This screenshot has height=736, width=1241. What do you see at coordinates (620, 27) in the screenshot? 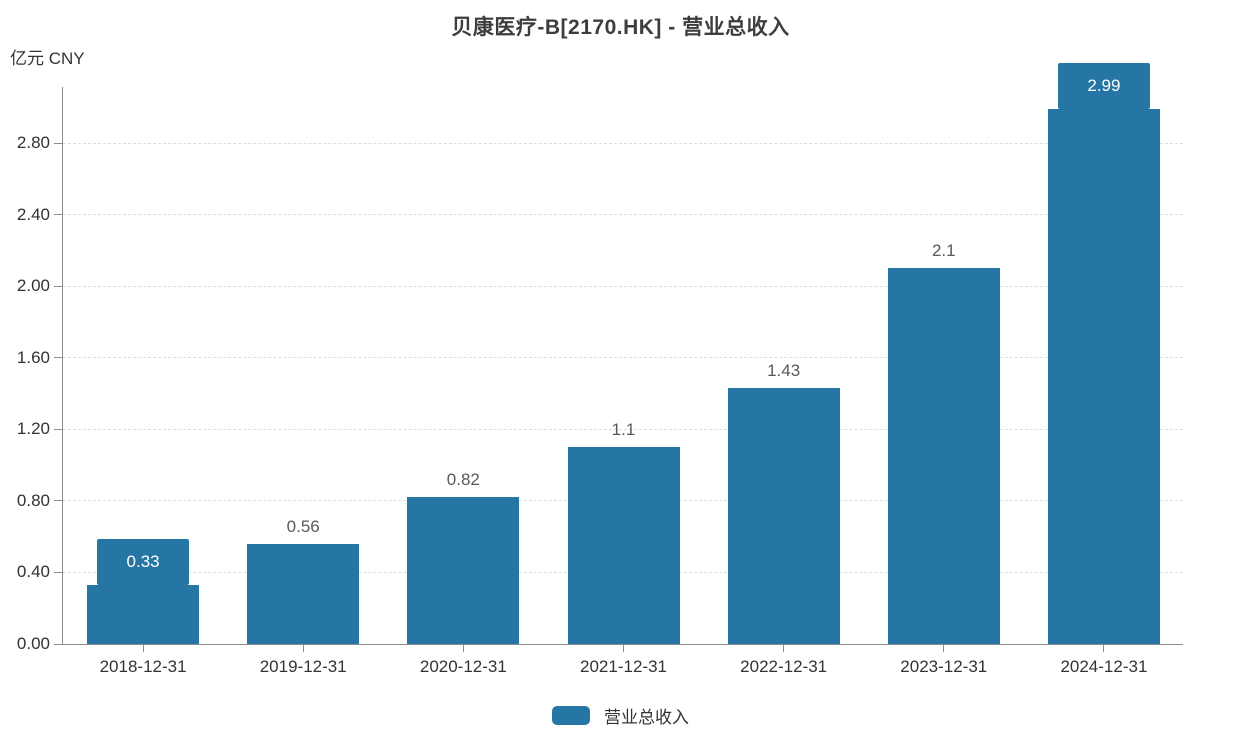
I see `chart-title: 贝康医疗-B[2170.HK] - 营业总收入` at bounding box center [620, 27].